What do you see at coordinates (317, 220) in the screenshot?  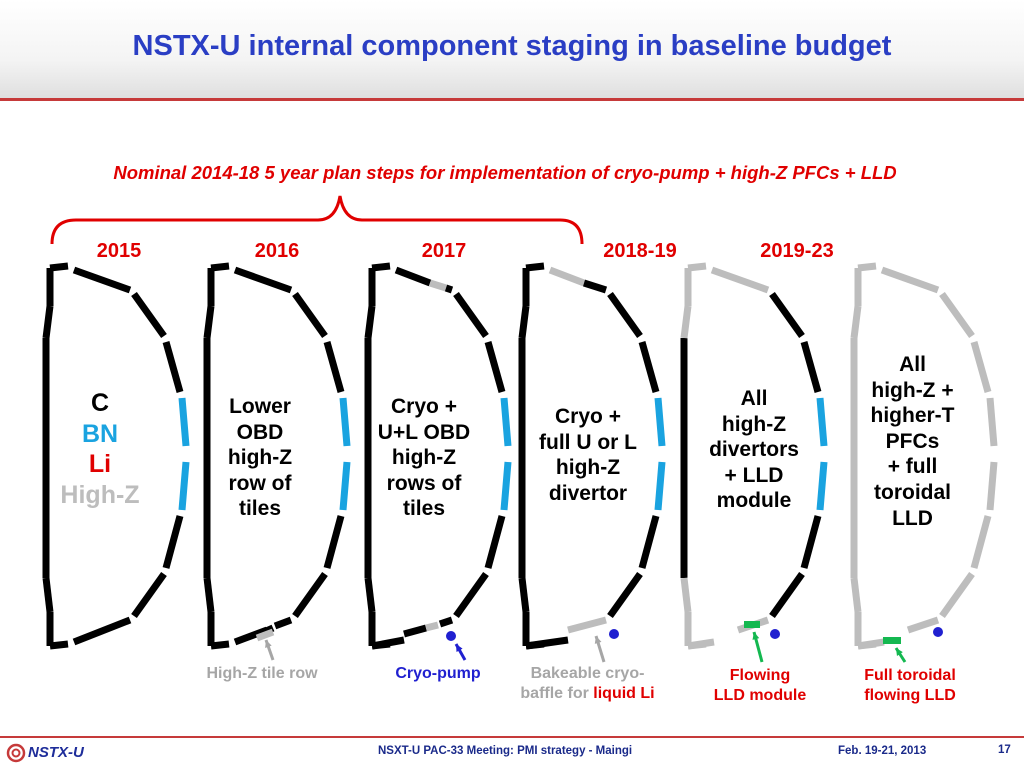 I see `plan-bracket` at bounding box center [317, 220].